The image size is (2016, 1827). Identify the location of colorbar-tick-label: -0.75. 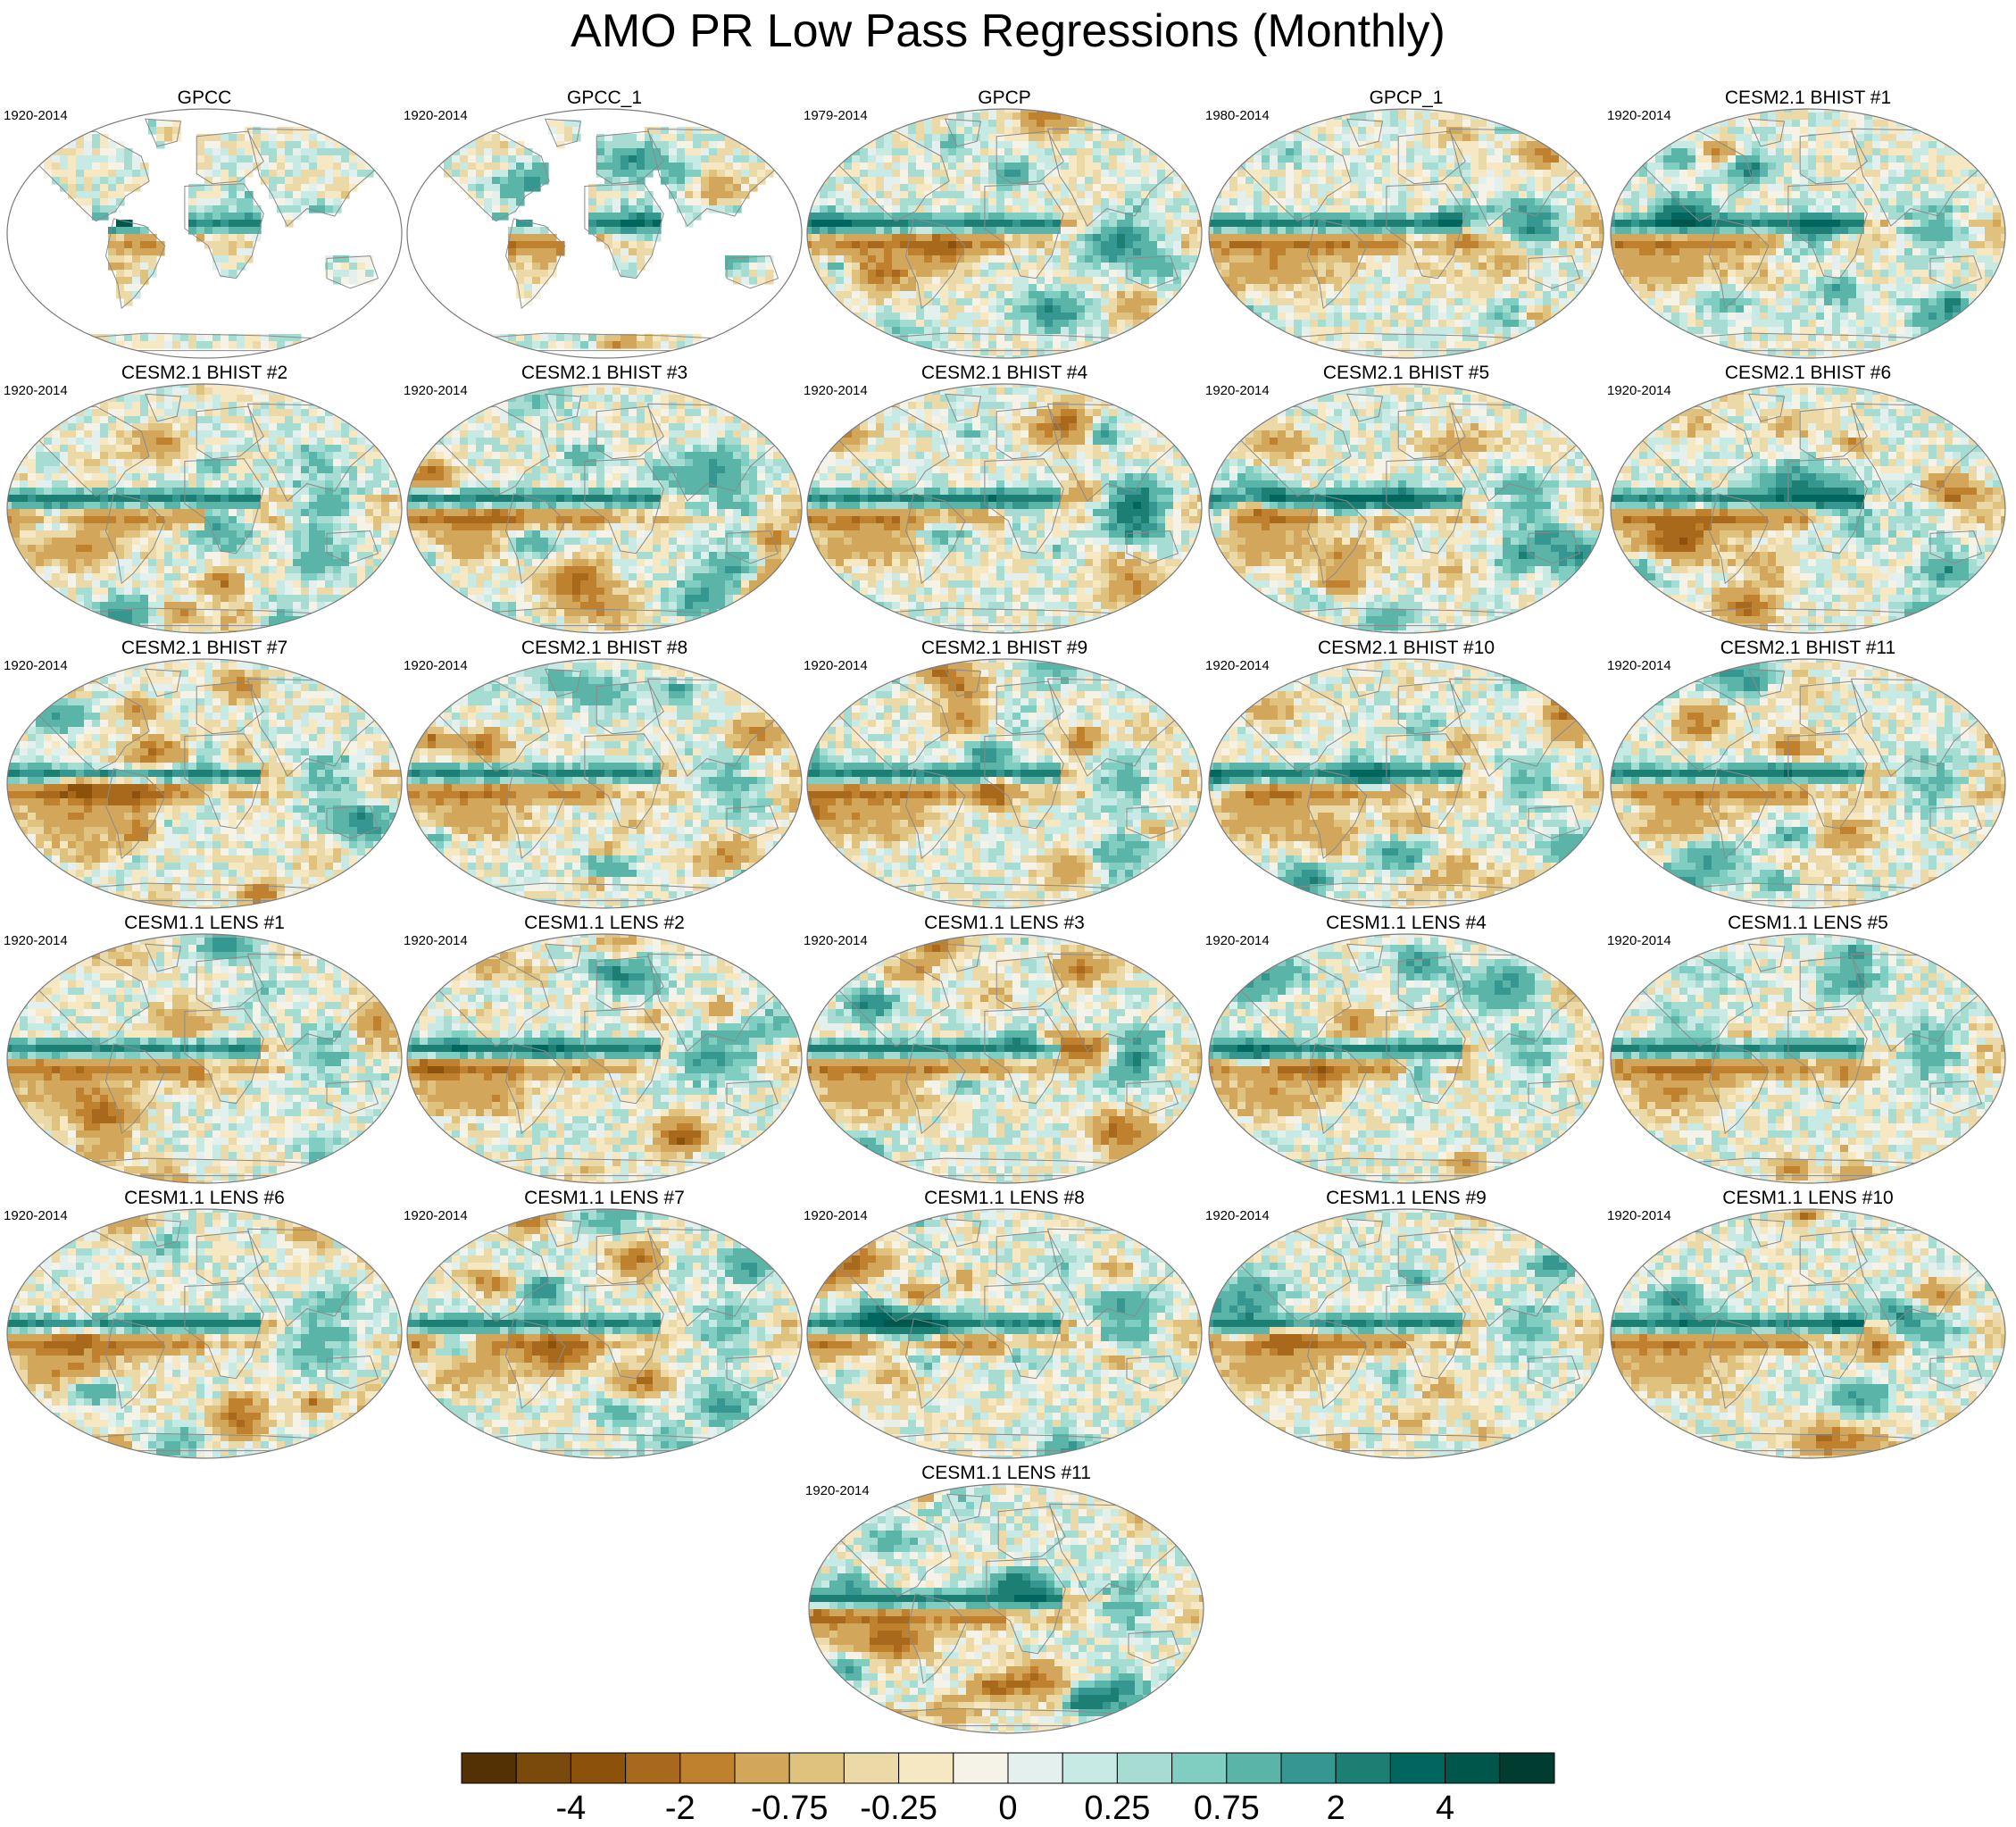
(790, 1808).